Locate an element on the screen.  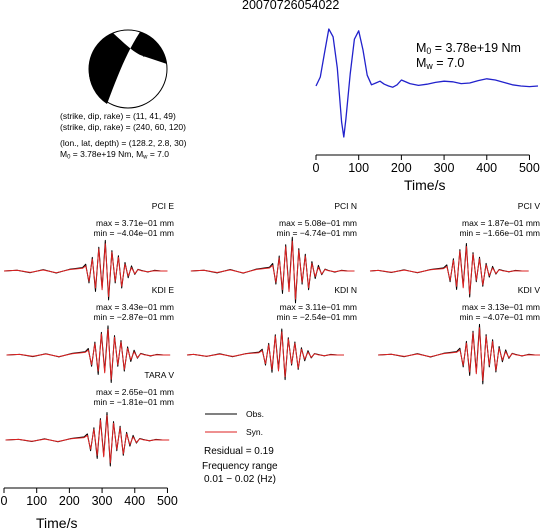
syn-trace-tara-v is located at coordinates (87, 439).